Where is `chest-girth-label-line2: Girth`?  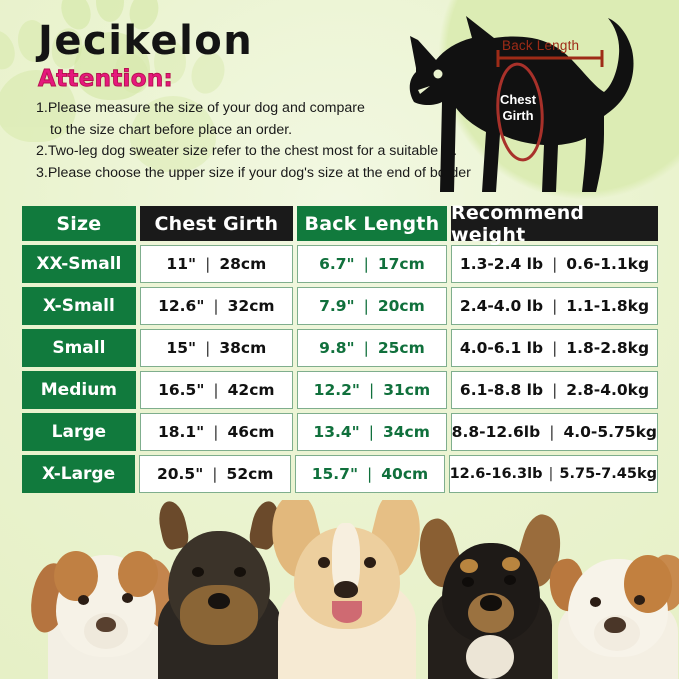
chest-girth-label-line2: Girth is located at coordinates (518, 115).